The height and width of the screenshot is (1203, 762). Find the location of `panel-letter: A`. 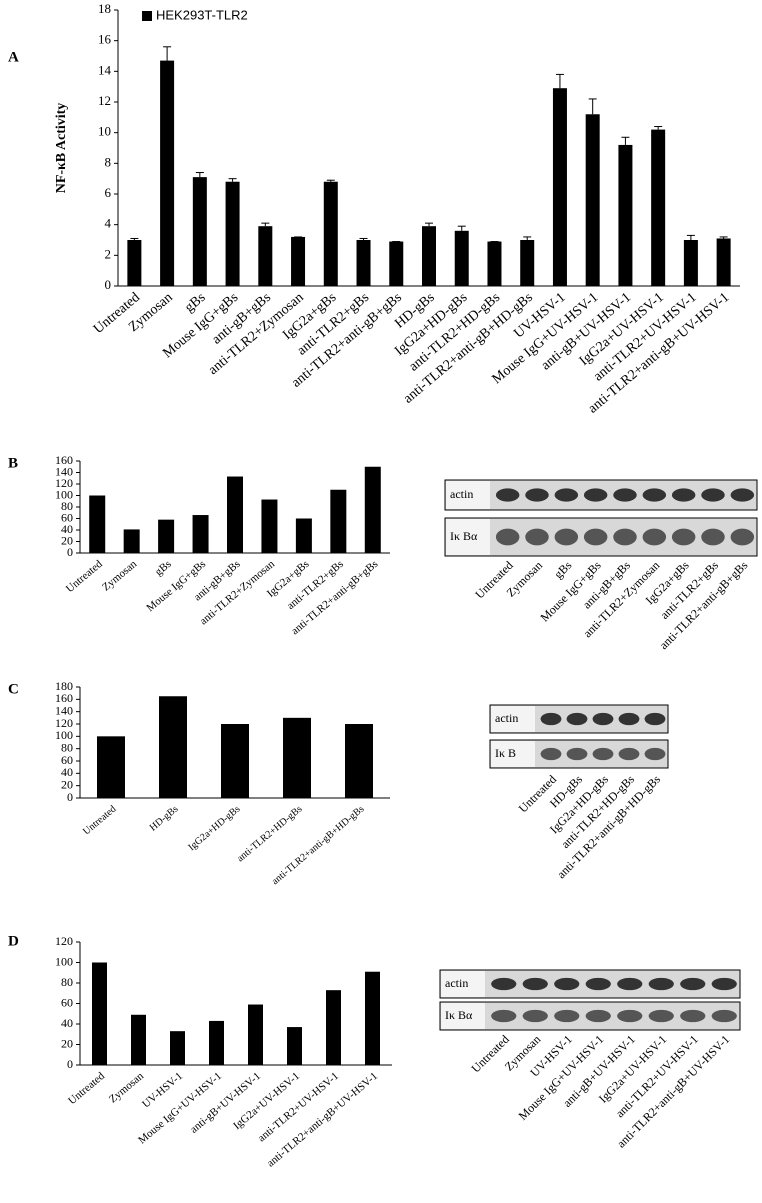

panel-letter: A is located at coordinates (13, 57).